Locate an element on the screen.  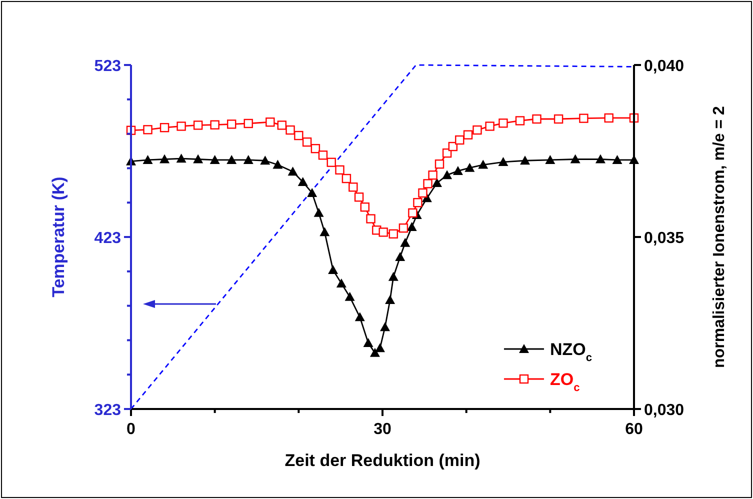
x-tick-label: 60 is located at coordinates (634, 429).